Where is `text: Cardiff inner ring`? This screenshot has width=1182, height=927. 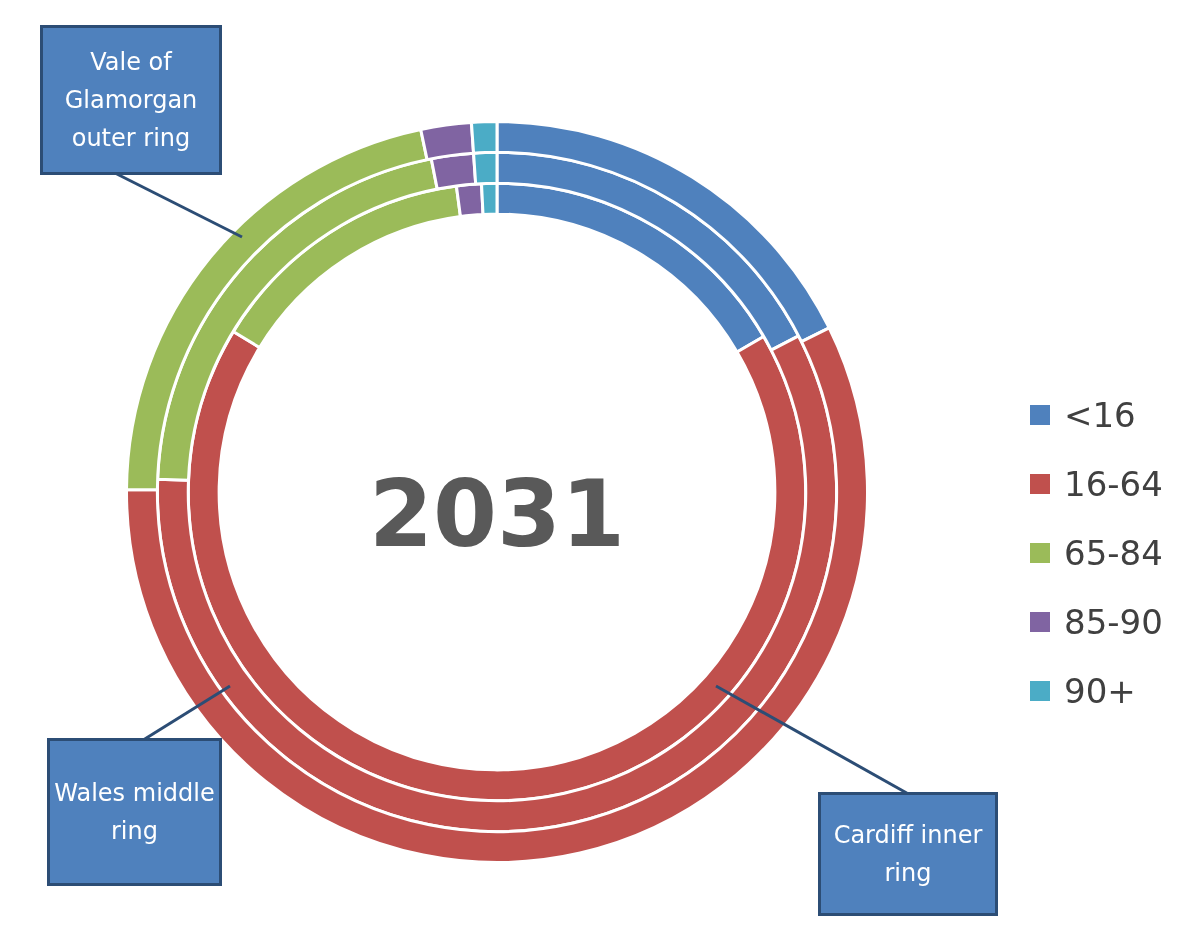
text: Cardiff inner ring is located at coordinates (908, 854).